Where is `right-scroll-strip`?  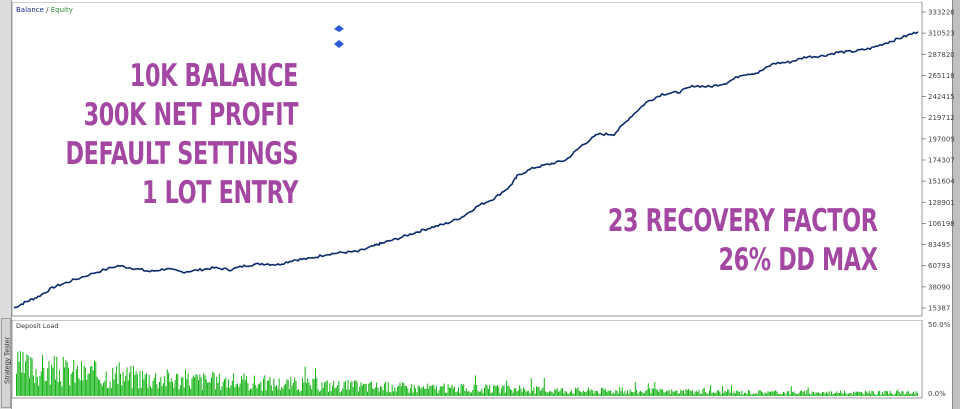
right-scroll-strip is located at coordinates (956, 204).